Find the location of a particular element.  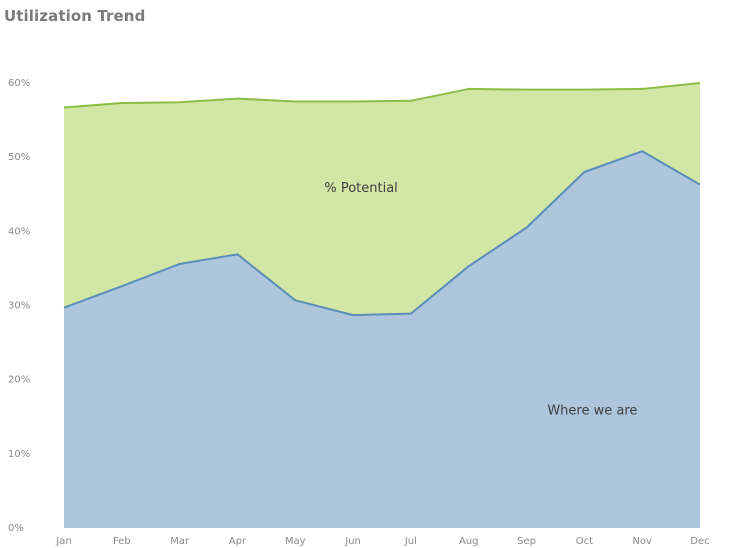

y-tick-label: 40% is located at coordinates (19, 231).